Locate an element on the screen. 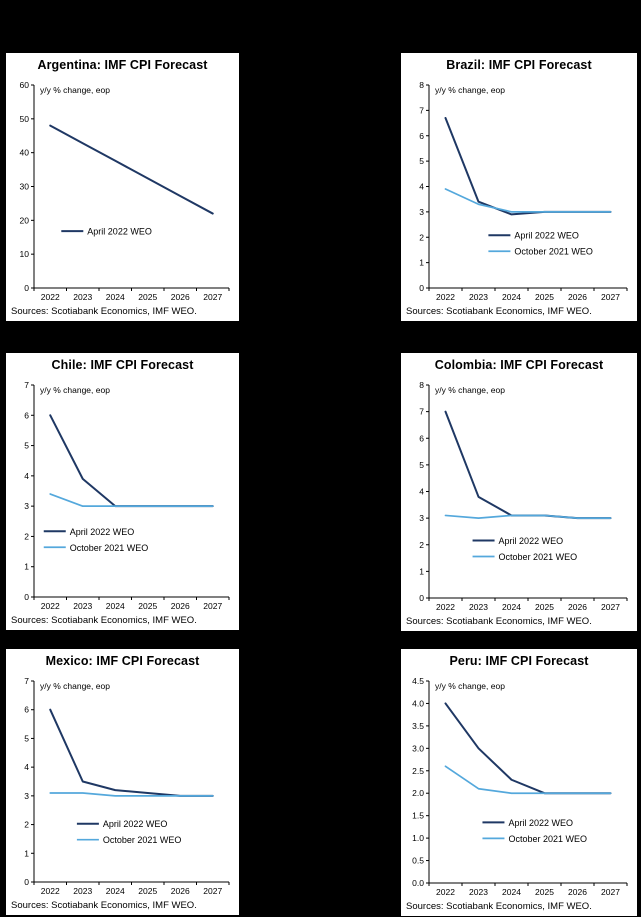 The height and width of the screenshot is (917, 641). chart-title-argentina: Argentina: IMF CPI Forecast is located at coordinates (122, 65).